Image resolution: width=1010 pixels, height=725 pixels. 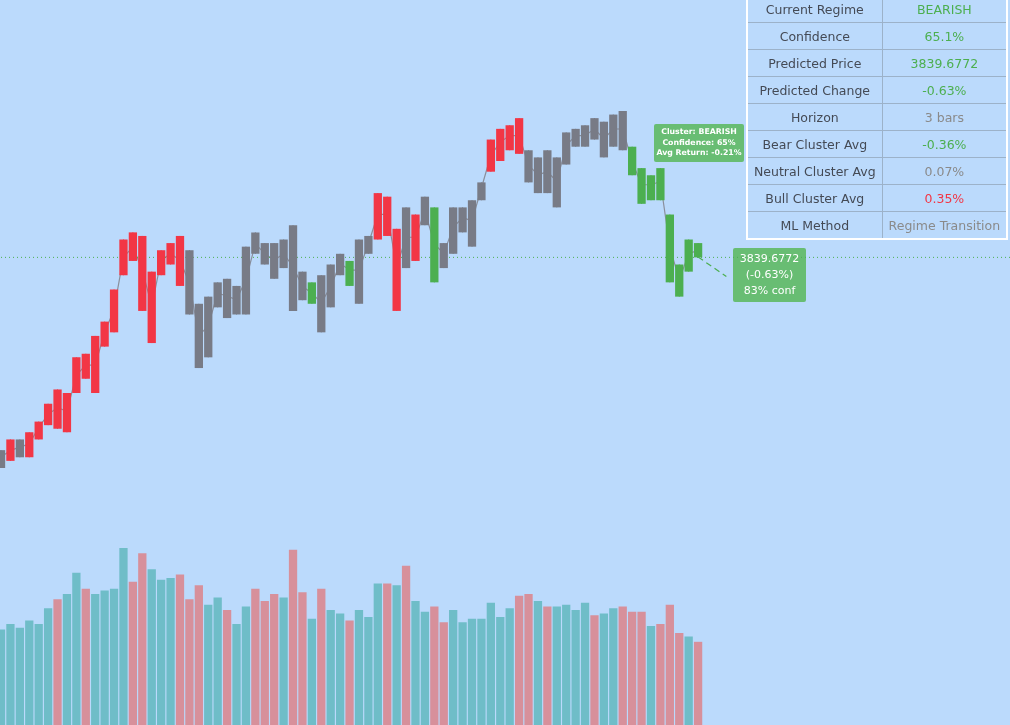 I want to click on category-label: Bull Cluster Avg, so click(x=815, y=198).